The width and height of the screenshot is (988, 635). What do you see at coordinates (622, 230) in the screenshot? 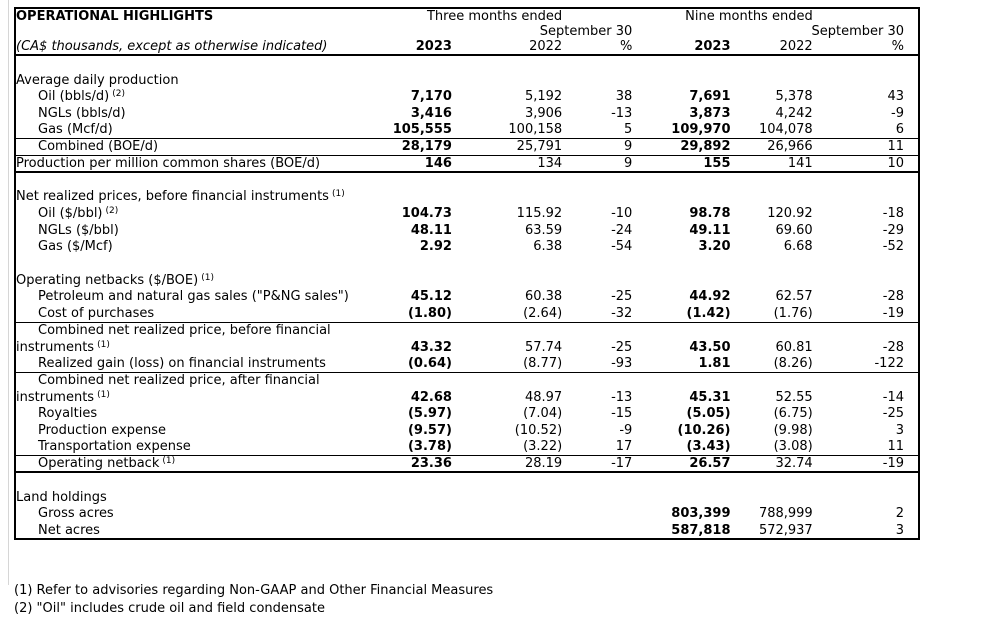
I see `cell-value: -24` at bounding box center [622, 230].